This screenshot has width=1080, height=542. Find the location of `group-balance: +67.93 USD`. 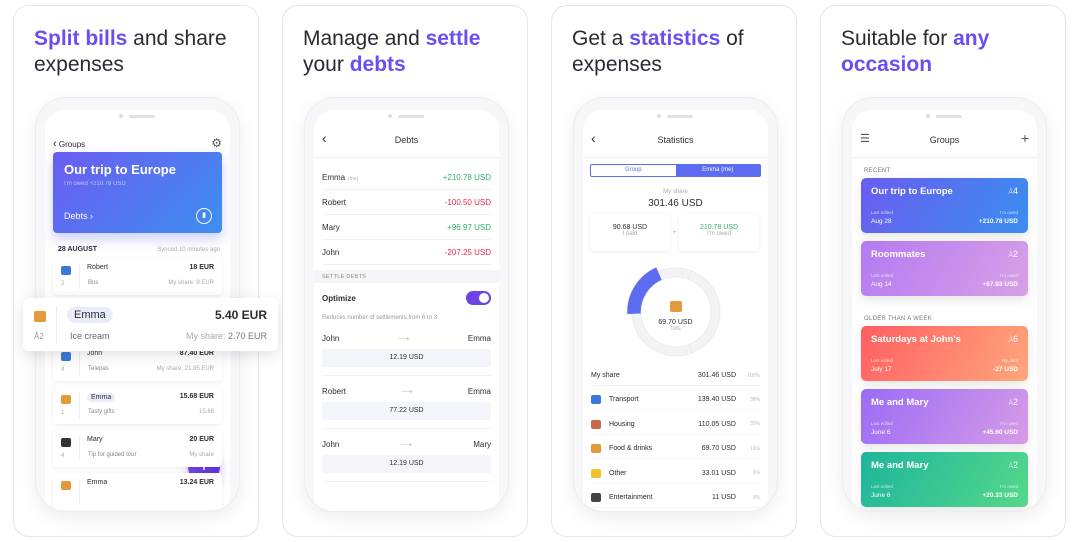

group-balance: +67.93 USD is located at coordinates (1000, 284).